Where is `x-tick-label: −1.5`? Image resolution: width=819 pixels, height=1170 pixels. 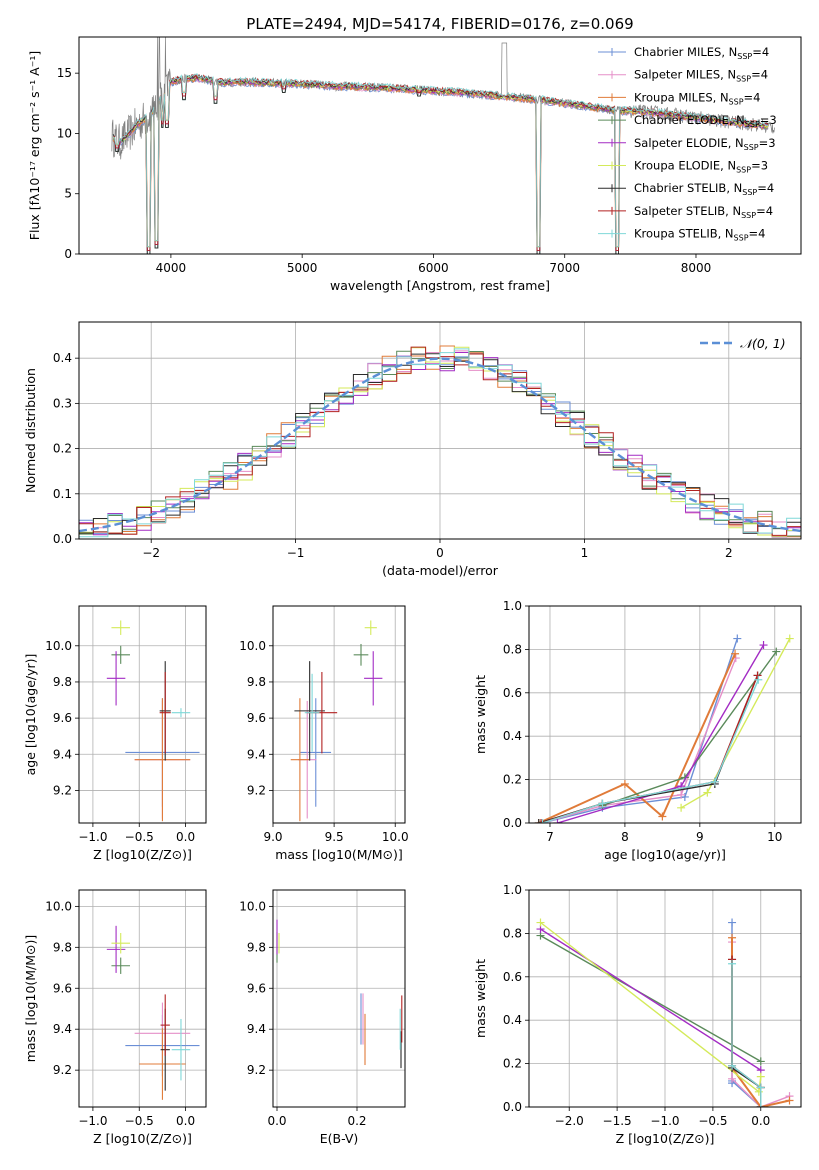
x-tick-label: −1.5 is located at coordinates (617, 1121).